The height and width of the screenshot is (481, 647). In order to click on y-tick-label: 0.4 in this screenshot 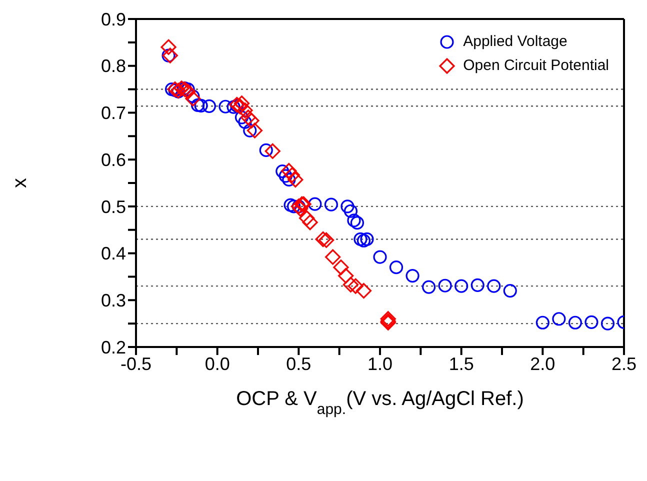, I will do `click(113, 254)`.